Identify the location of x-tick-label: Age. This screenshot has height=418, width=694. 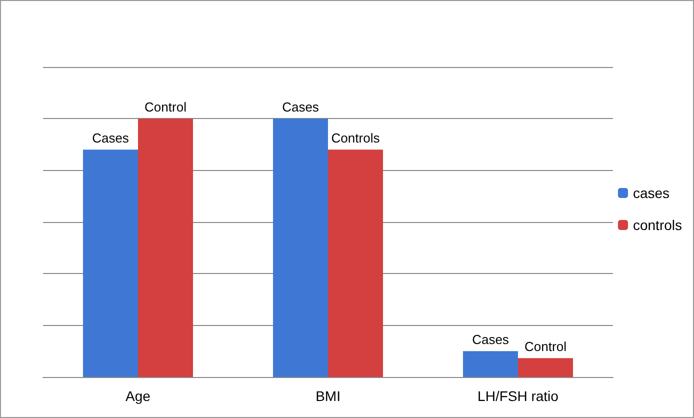
(138, 396).